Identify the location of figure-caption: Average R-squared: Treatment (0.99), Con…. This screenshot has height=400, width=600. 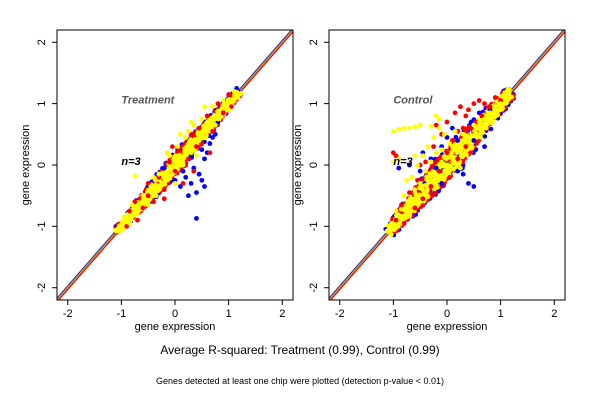
(300, 350).